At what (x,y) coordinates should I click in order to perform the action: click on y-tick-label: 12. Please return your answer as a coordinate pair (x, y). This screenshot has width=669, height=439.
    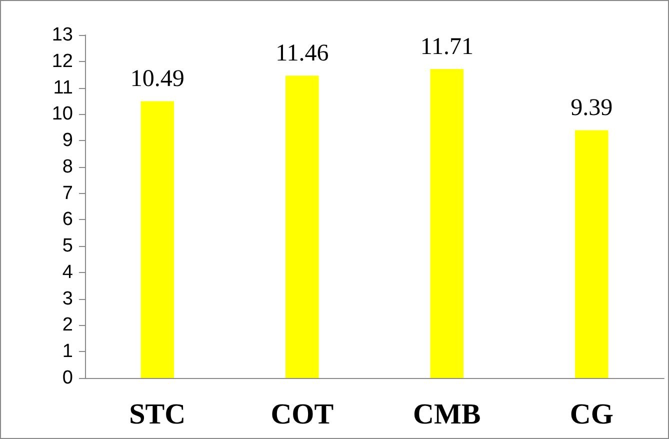
    Looking at the image, I should click on (62, 61).